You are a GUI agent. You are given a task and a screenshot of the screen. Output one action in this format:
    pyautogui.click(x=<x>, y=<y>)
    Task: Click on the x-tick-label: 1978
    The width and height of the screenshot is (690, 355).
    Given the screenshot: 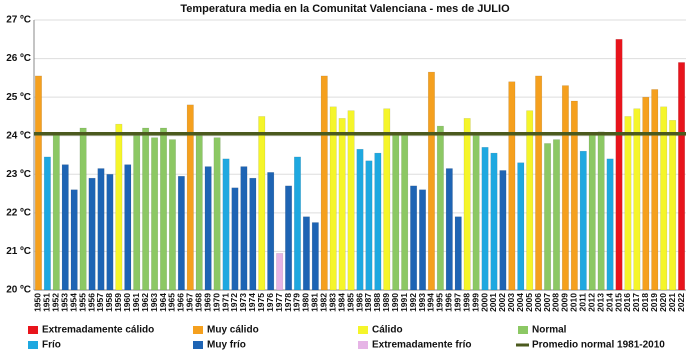 What is the action you would take?
    pyautogui.click(x=288, y=302)
    